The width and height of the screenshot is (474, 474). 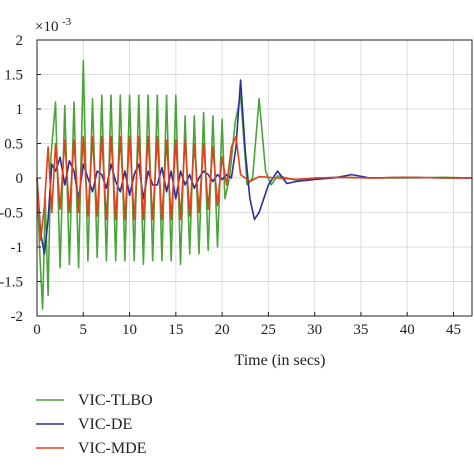 What do you see at coordinates (46, 27) in the screenshot?
I see `y-exponent-base: ×10` at bounding box center [46, 27].